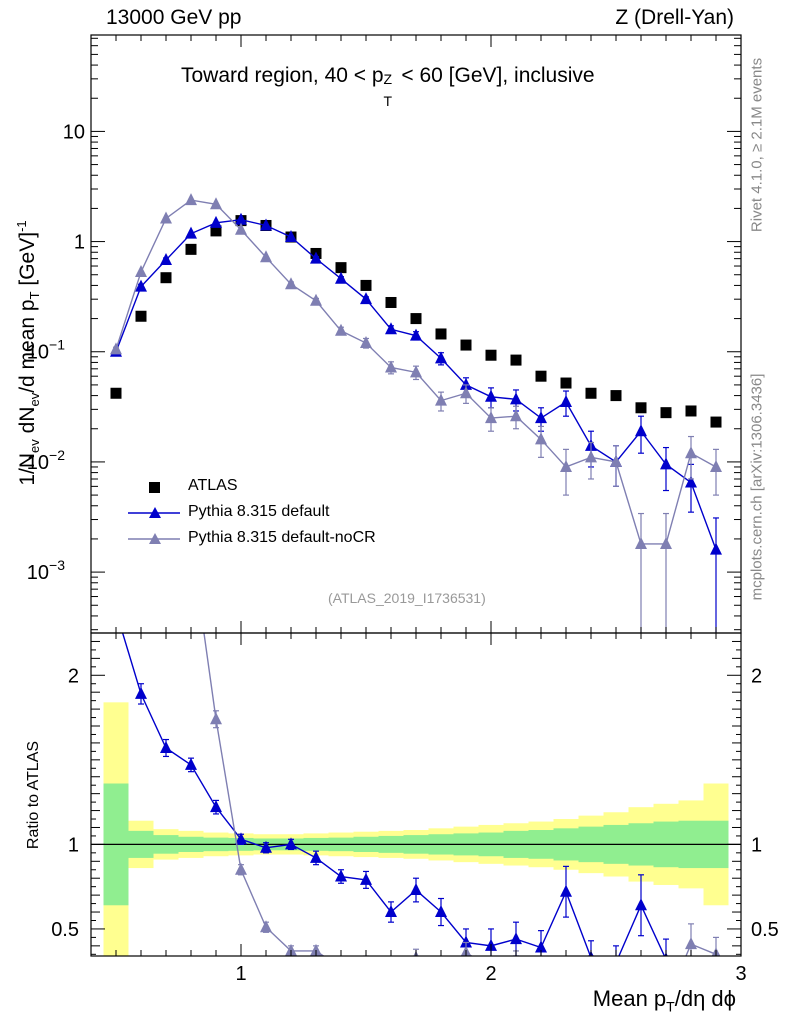 This screenshot has height=1024, width=786. What do you see at coordinates (73, 845) in the screenshot?
I see `ratio-y-tick-label-left-1: 1` at bounding box center [73, 845].